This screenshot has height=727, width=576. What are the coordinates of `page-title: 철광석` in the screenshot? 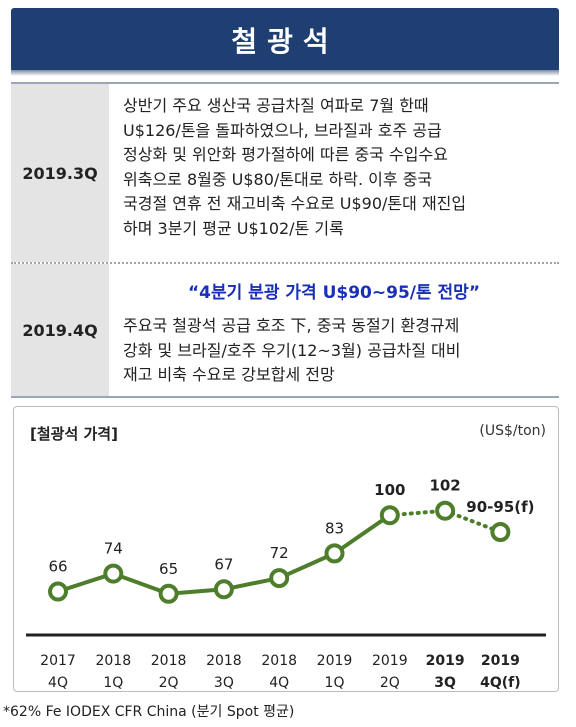 It's located at (285, 41).